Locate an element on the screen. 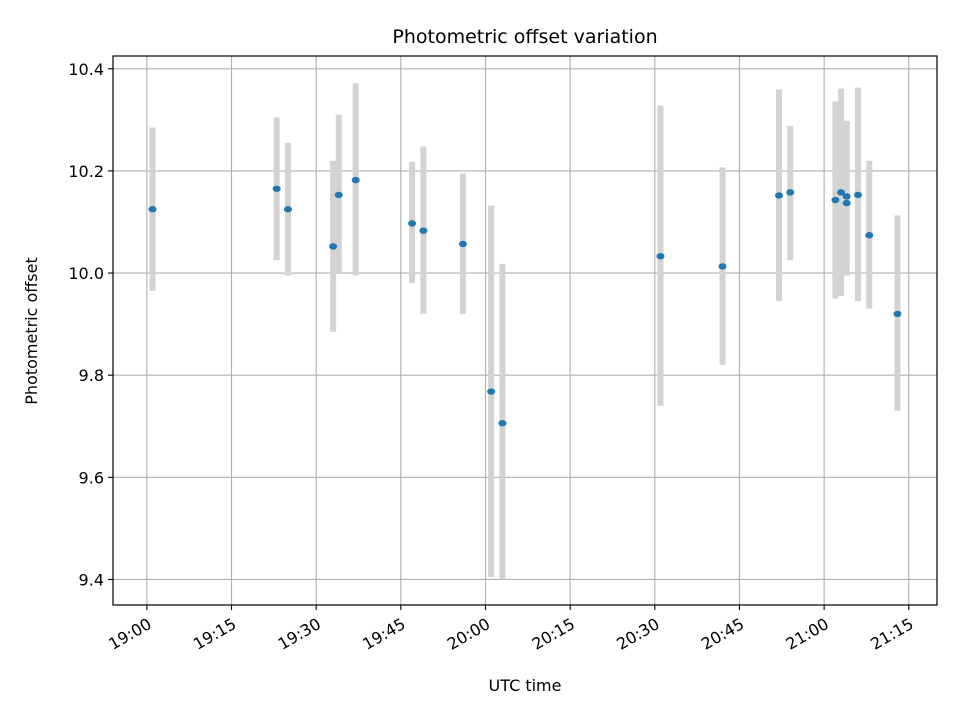  y-tick-label: 9.4 is located at coordinates (91, 579).